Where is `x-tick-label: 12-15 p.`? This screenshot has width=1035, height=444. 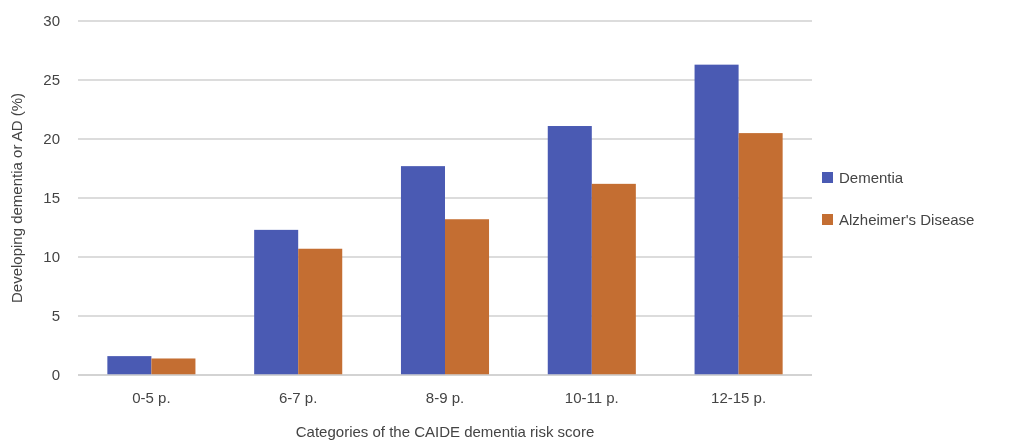
x-tick-label: 12-15 p. is located at coordinates (739, 397).